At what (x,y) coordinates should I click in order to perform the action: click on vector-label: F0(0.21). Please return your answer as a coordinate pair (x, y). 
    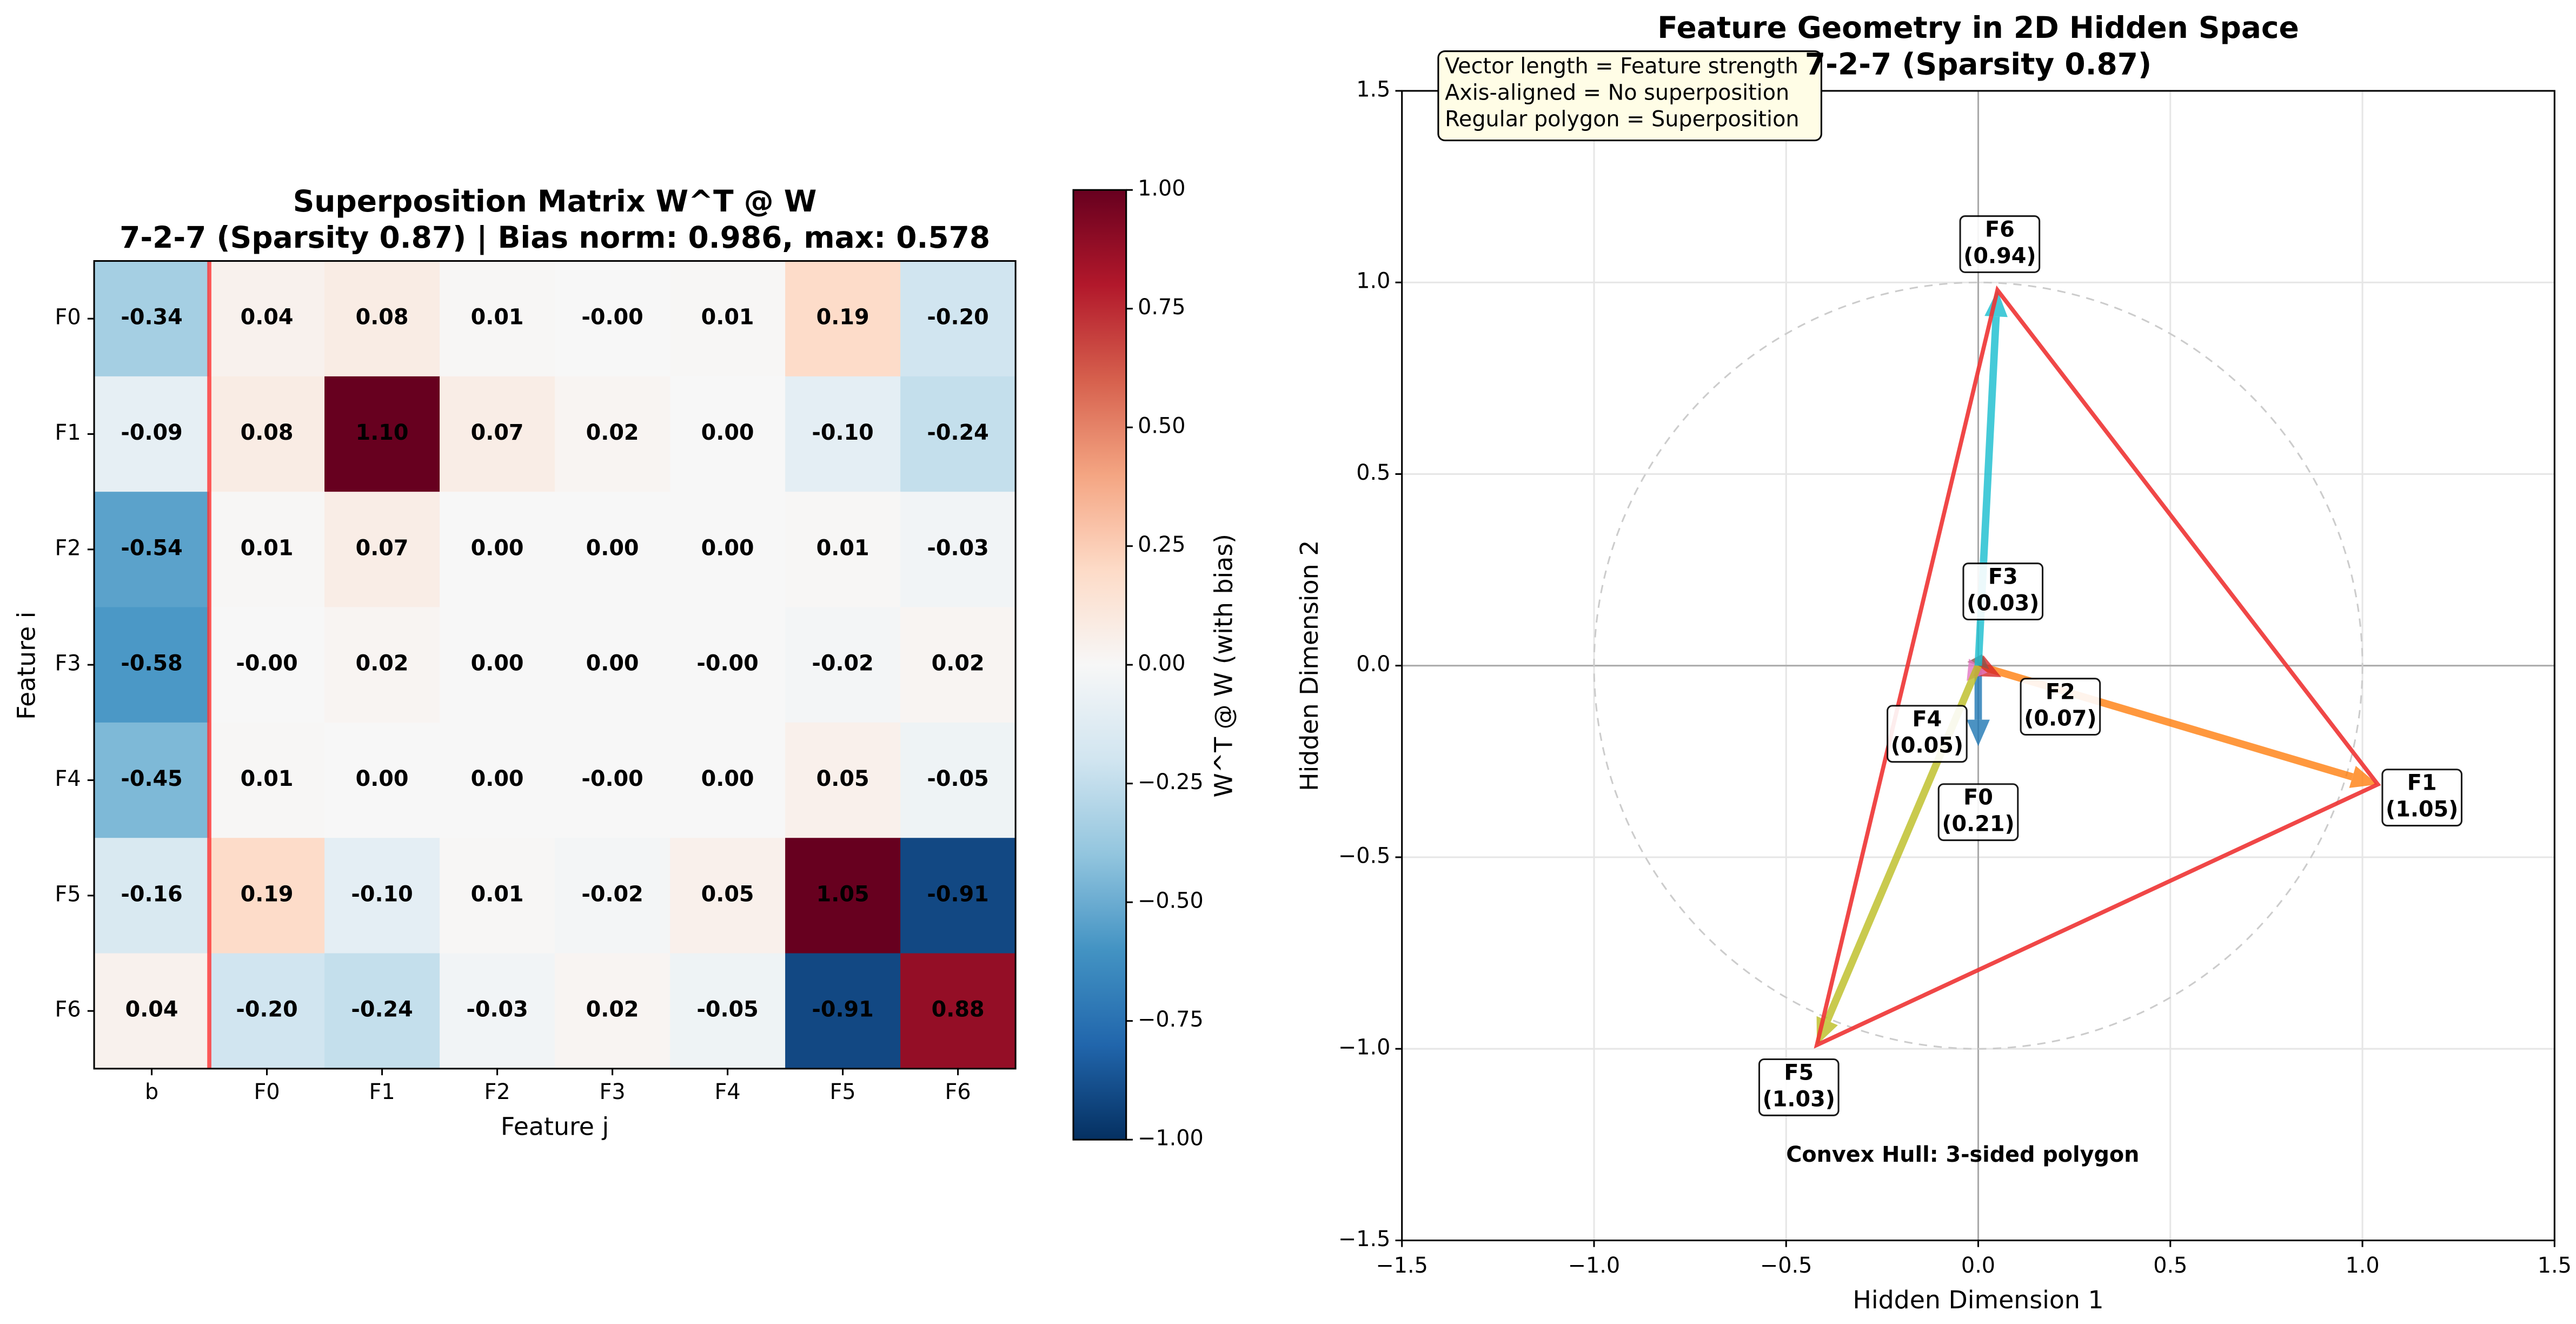
    Looking at the image, I should click on (1978, 812).